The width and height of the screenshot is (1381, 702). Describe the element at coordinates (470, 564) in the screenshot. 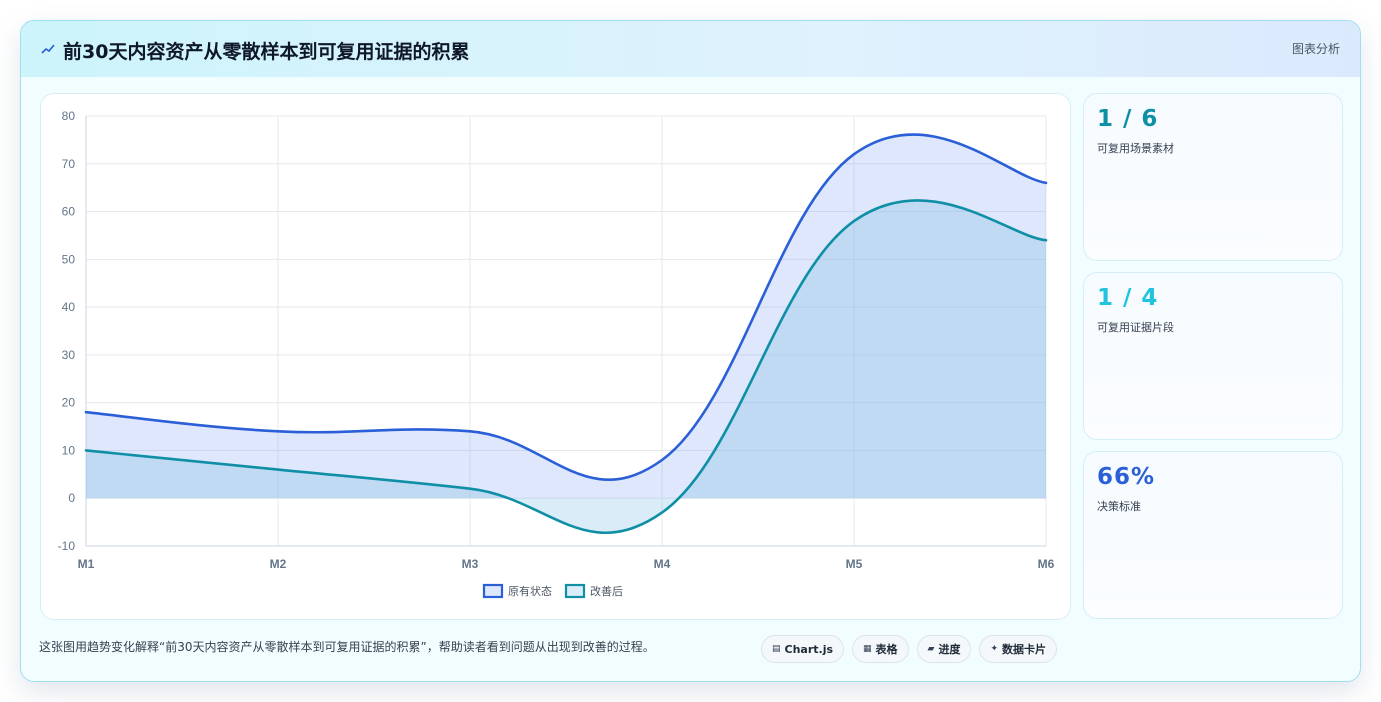

I see `x-tick-label: M3` at that location.